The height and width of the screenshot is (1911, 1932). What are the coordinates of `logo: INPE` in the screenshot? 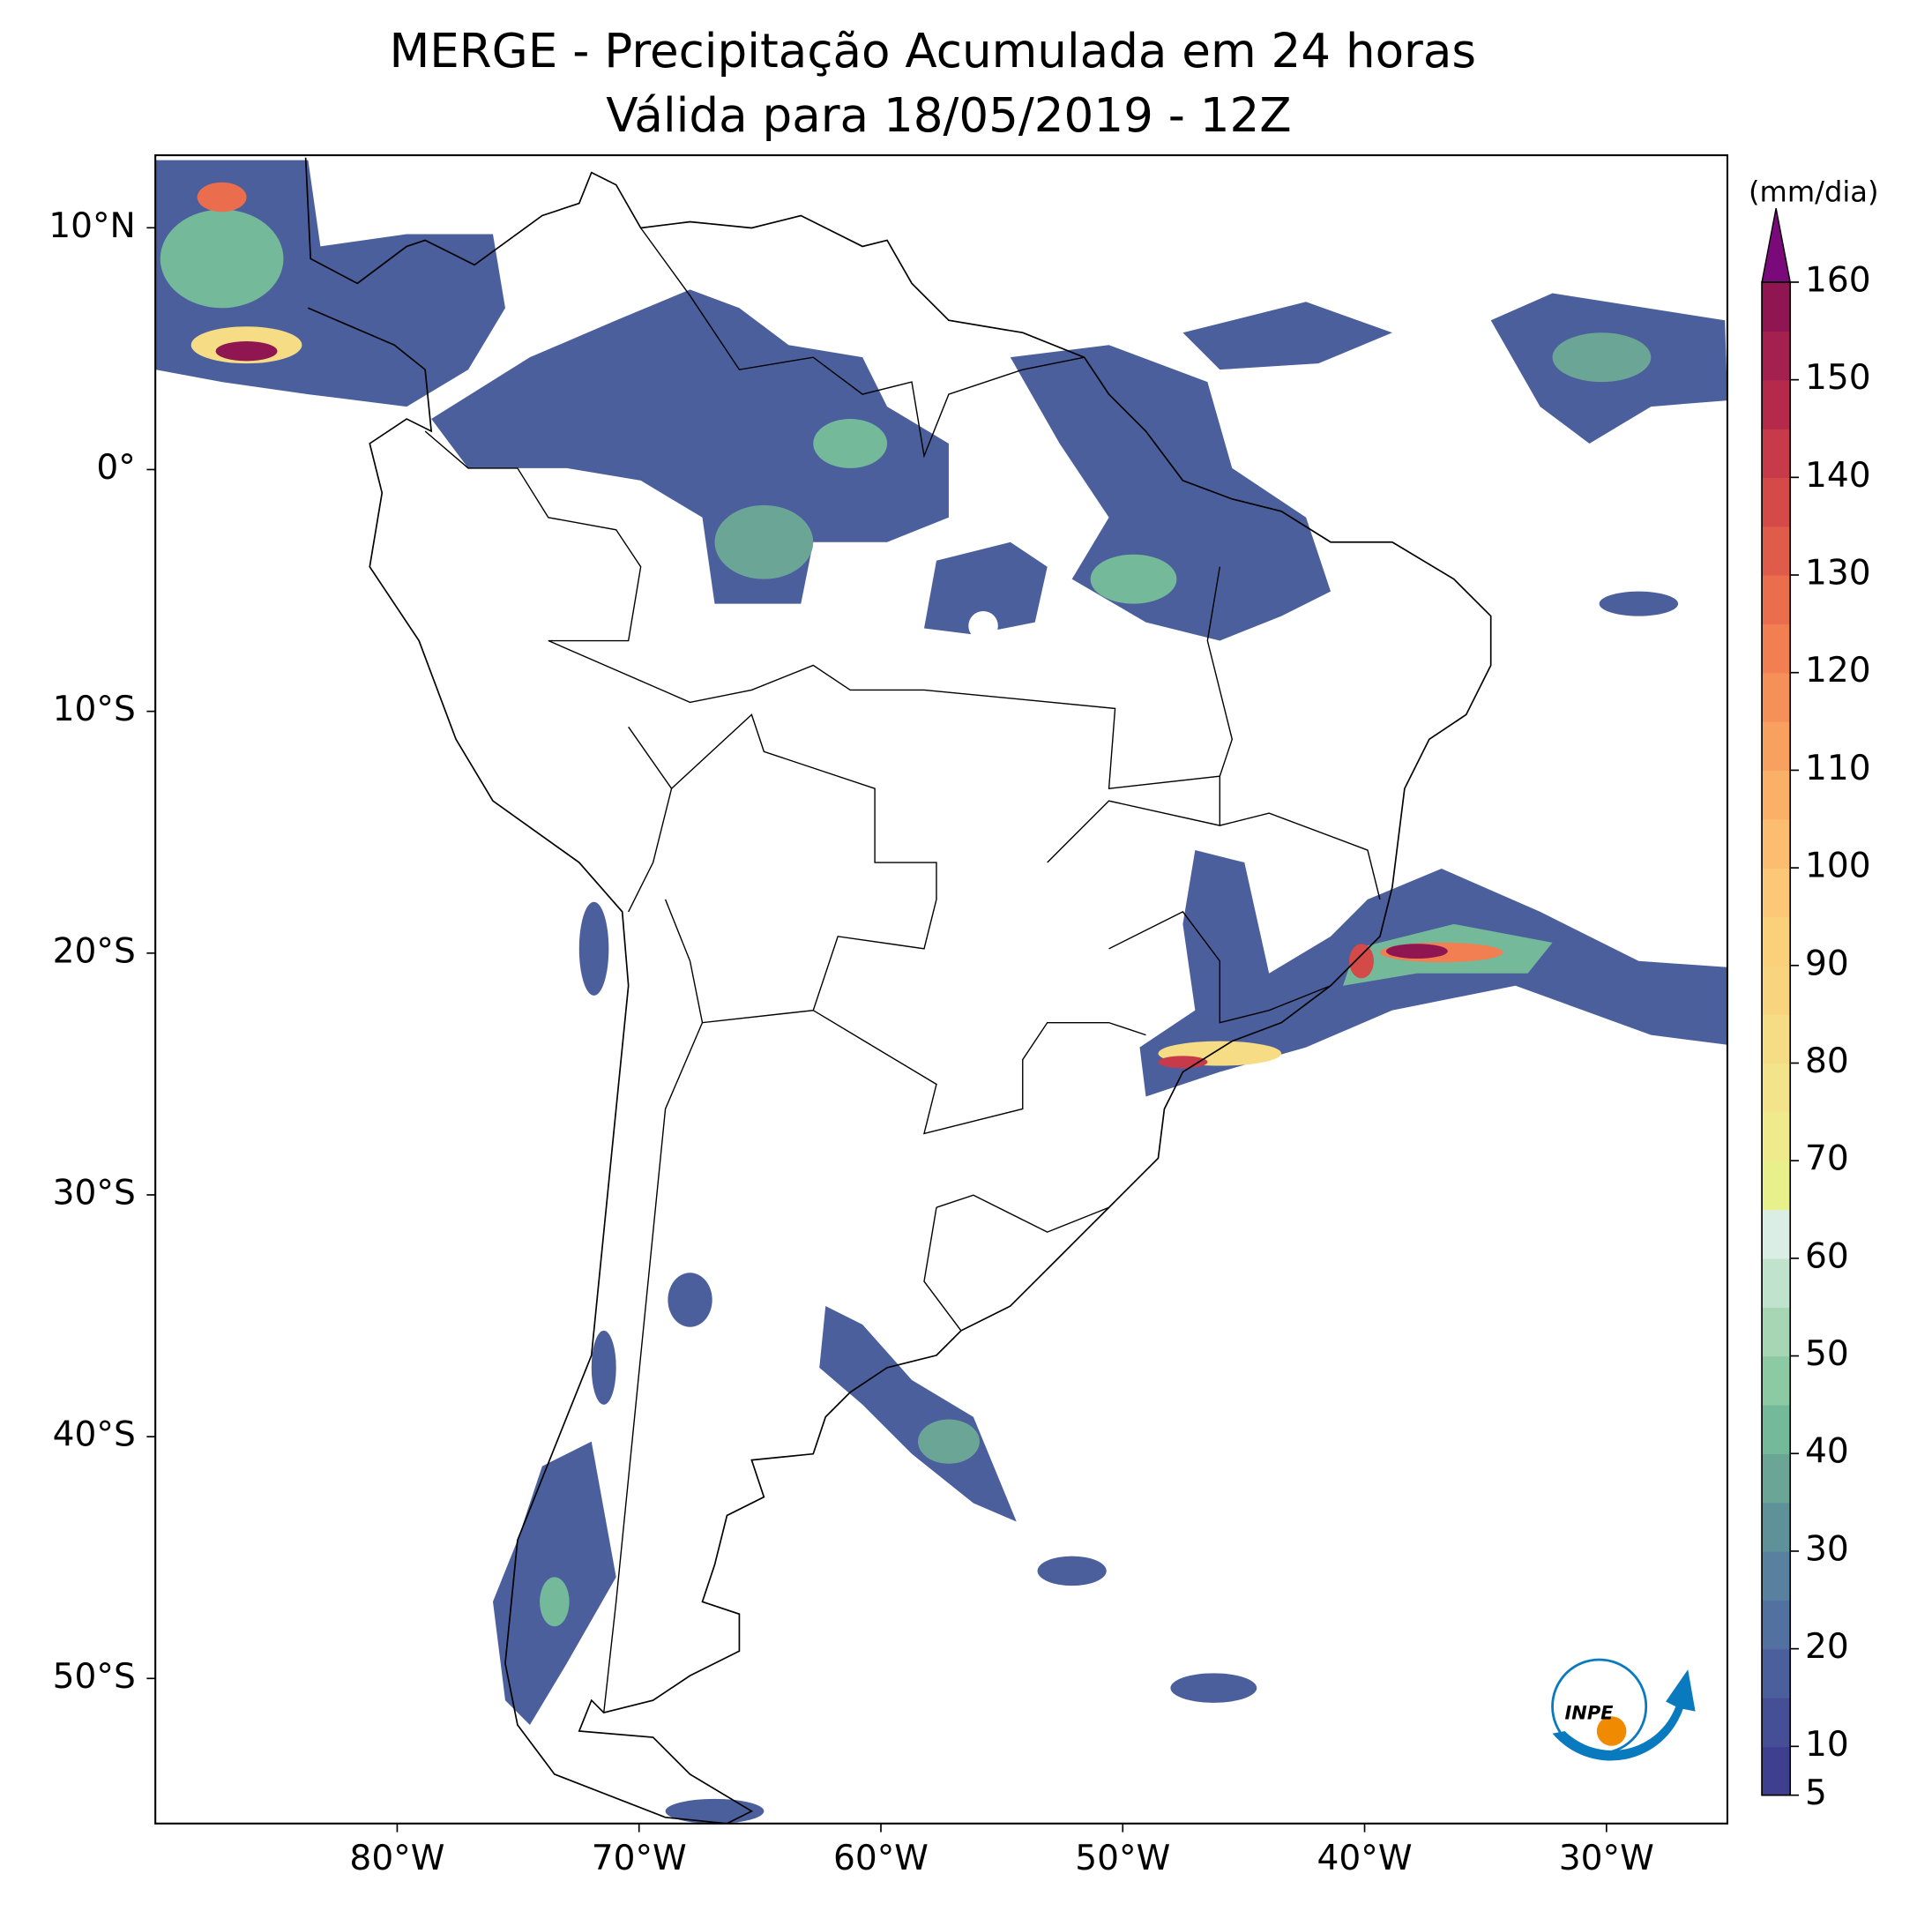 It's located at (1623, 1709).